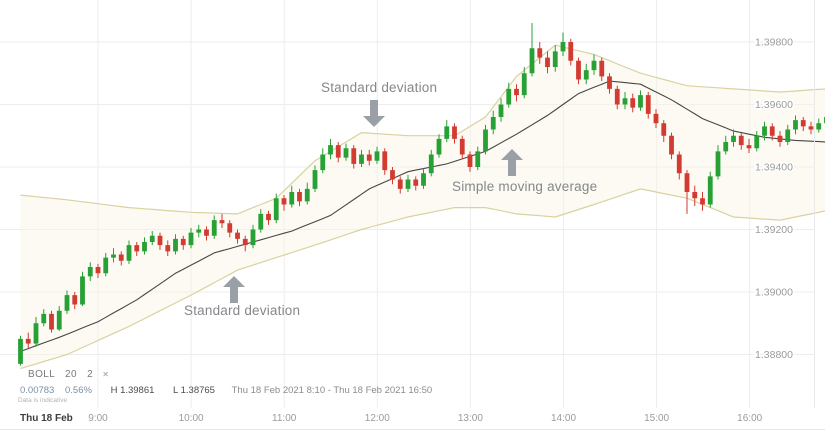  Describe the element at coordinates (194, 390) in the screenshot. I see `session-low: L 1.38765` at that location.